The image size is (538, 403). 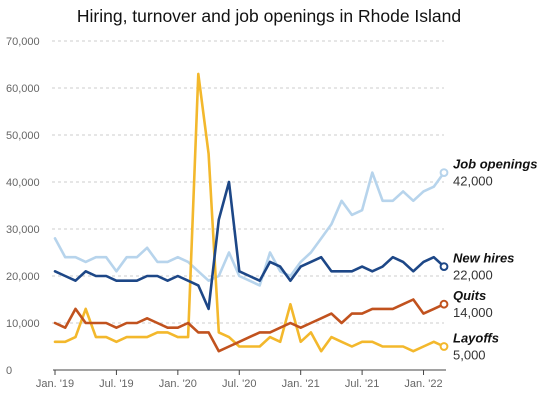 What do you see at coordinates (473, 312) in the screenshot?
I see `quits-value: 14,000` at bounding box center [473, 312].